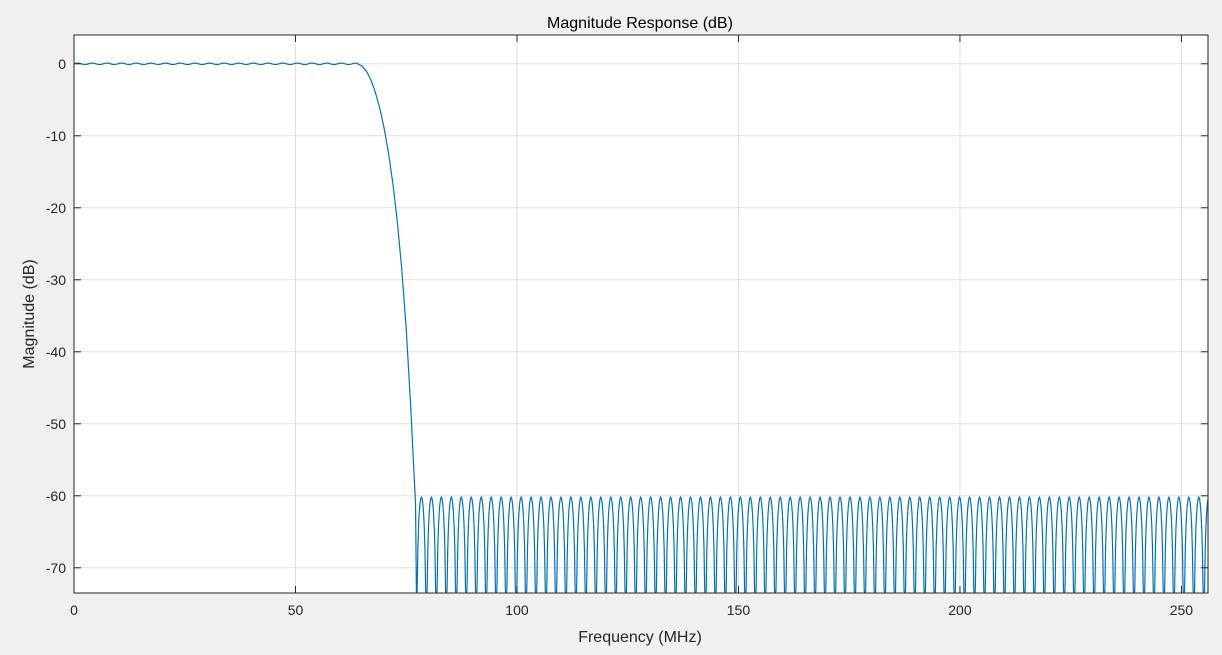 Image resolution: width=1222 pixels, height=655 pixels. Describe the element at coordinates (56, 208) in the screenshot. I see `y-tick-label: -20` at that location.